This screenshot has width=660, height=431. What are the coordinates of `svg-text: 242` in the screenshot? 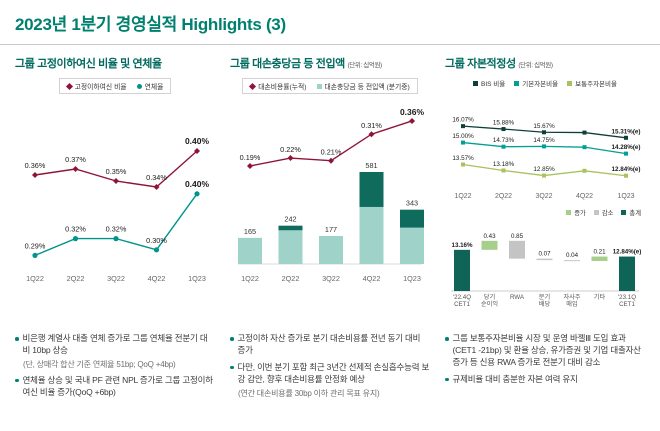 It's located at (290, 219).